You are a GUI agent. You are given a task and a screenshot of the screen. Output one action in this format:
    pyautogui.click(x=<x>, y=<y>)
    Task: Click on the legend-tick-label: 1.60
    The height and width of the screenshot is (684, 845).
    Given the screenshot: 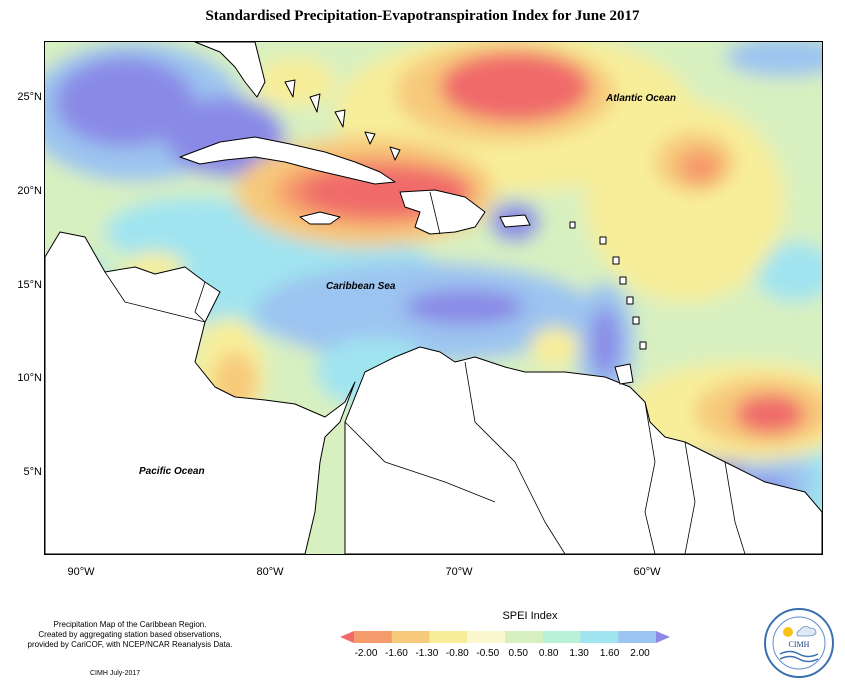 What is the action you would take?
    pyautogui.click(x=609, y=653)
    